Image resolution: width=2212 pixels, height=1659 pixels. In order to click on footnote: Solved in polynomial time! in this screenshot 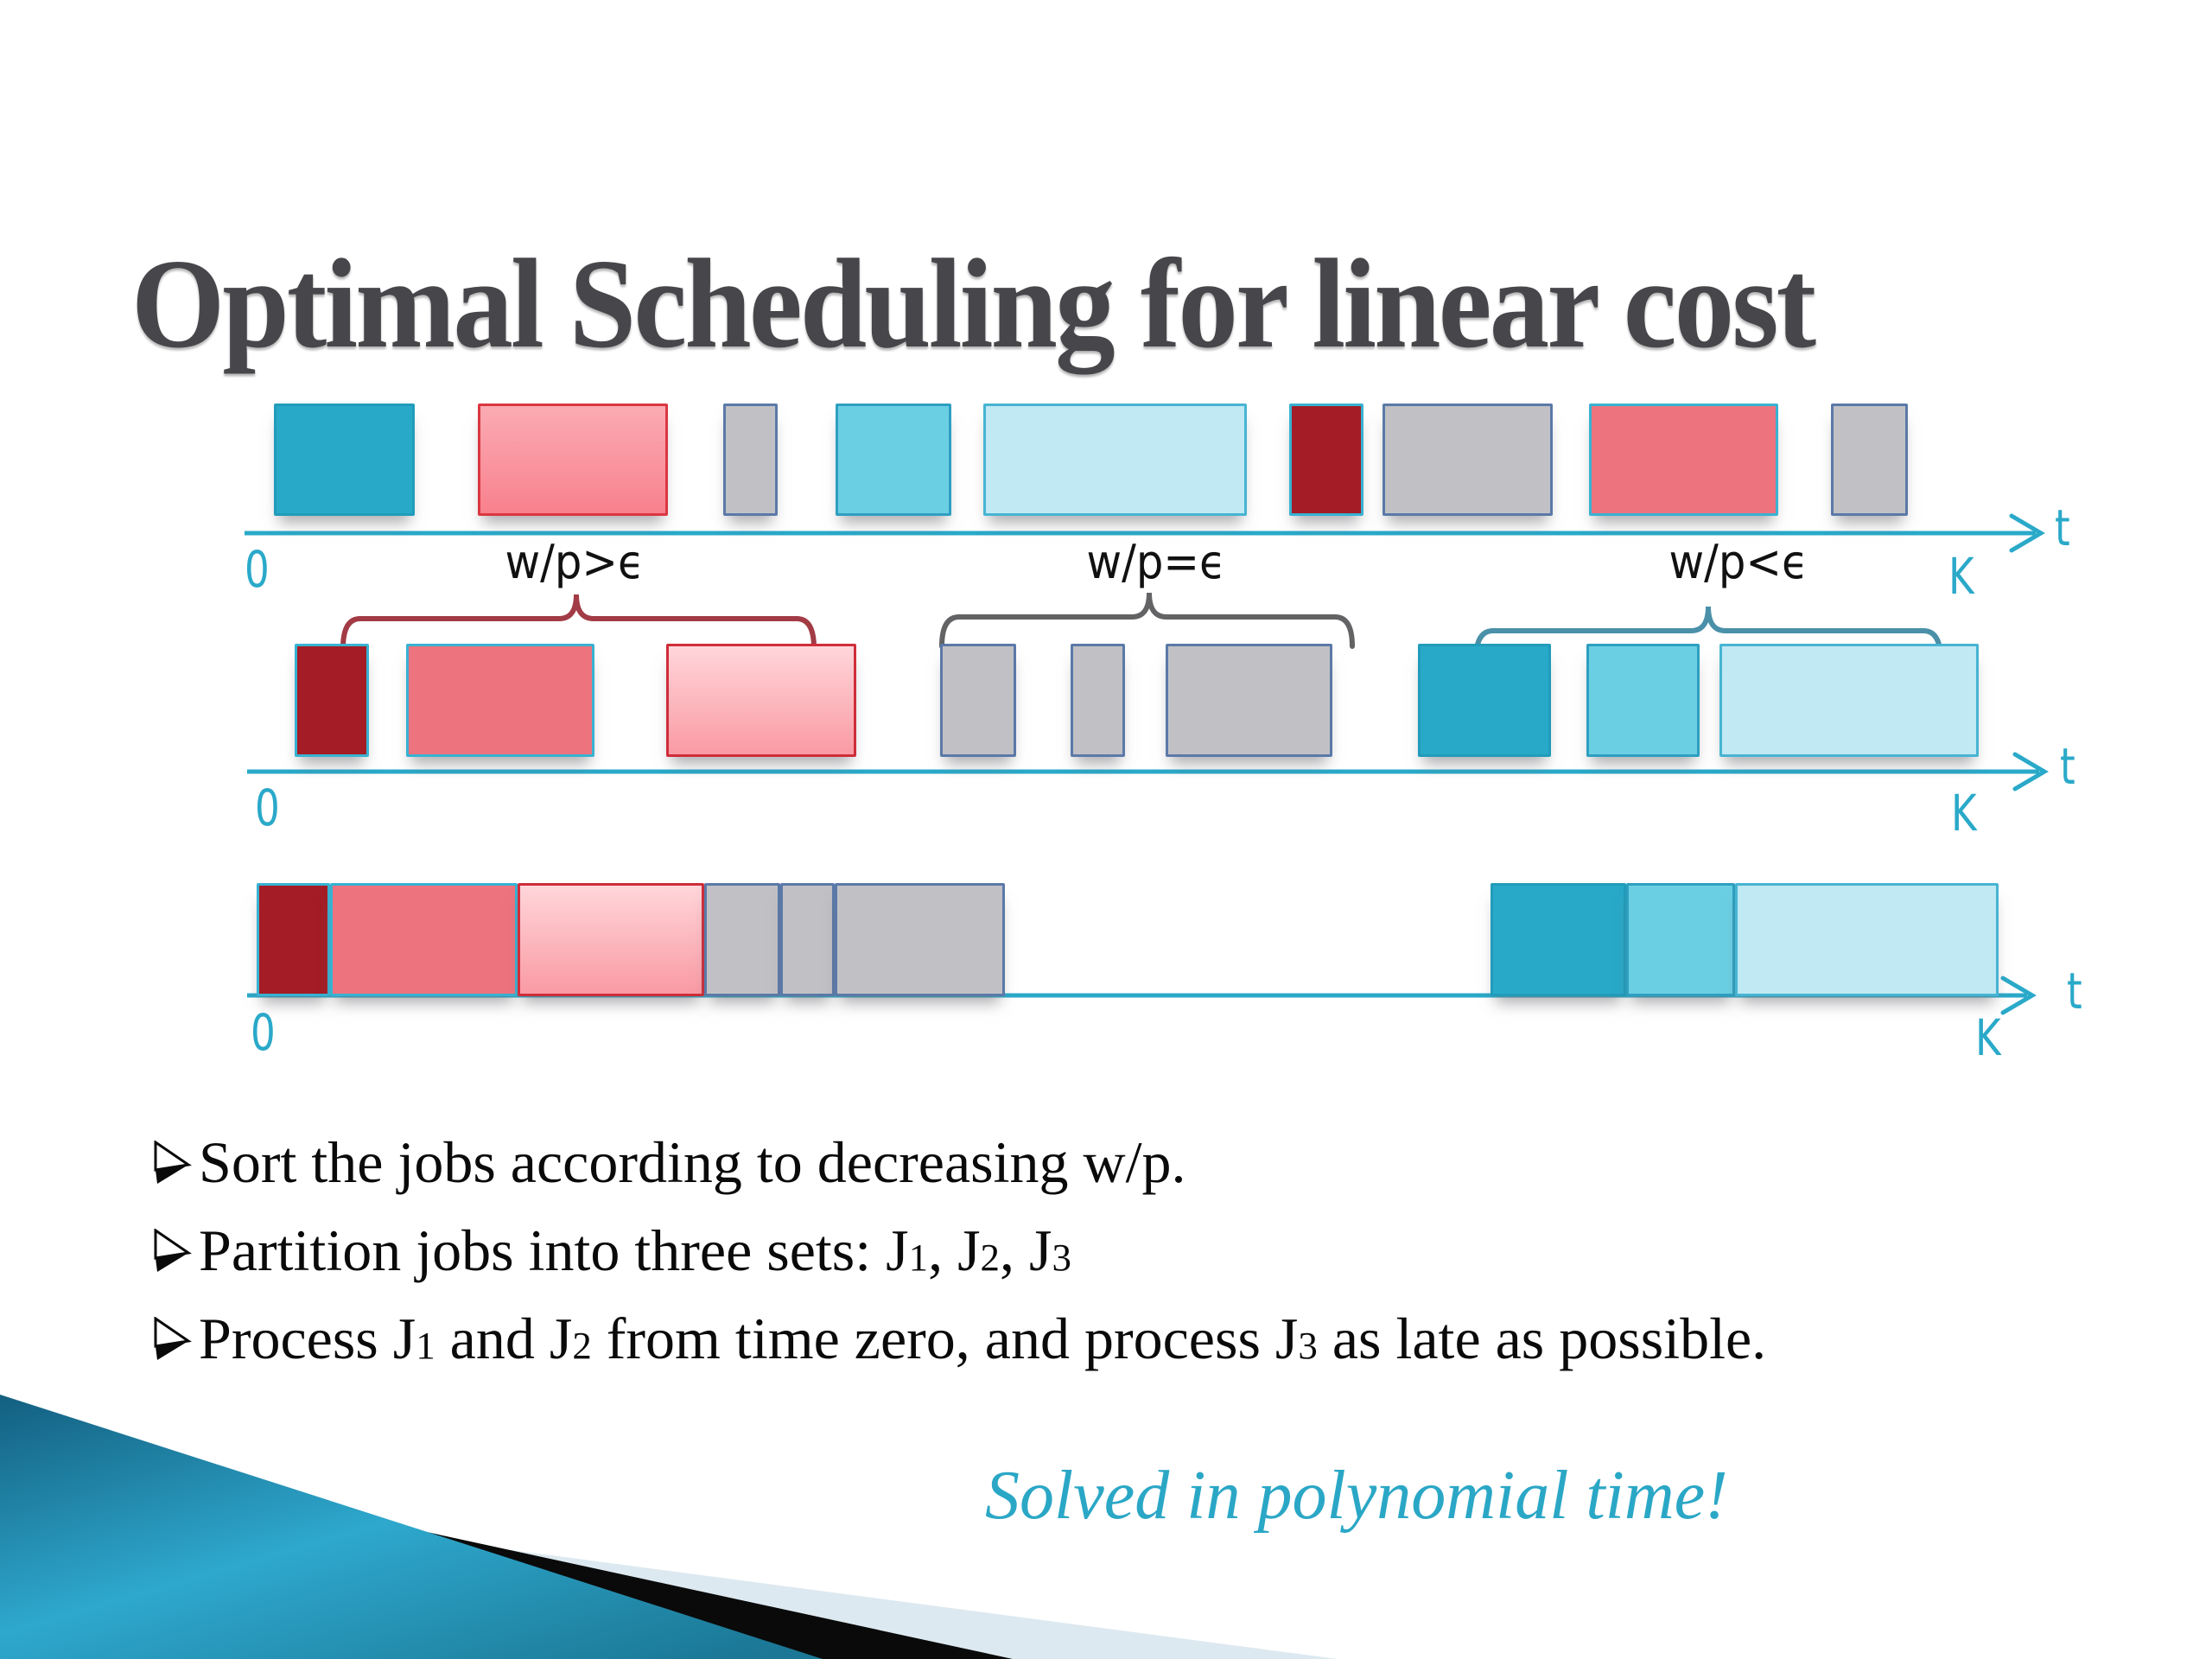, I will do `click(1356, 1496)`.